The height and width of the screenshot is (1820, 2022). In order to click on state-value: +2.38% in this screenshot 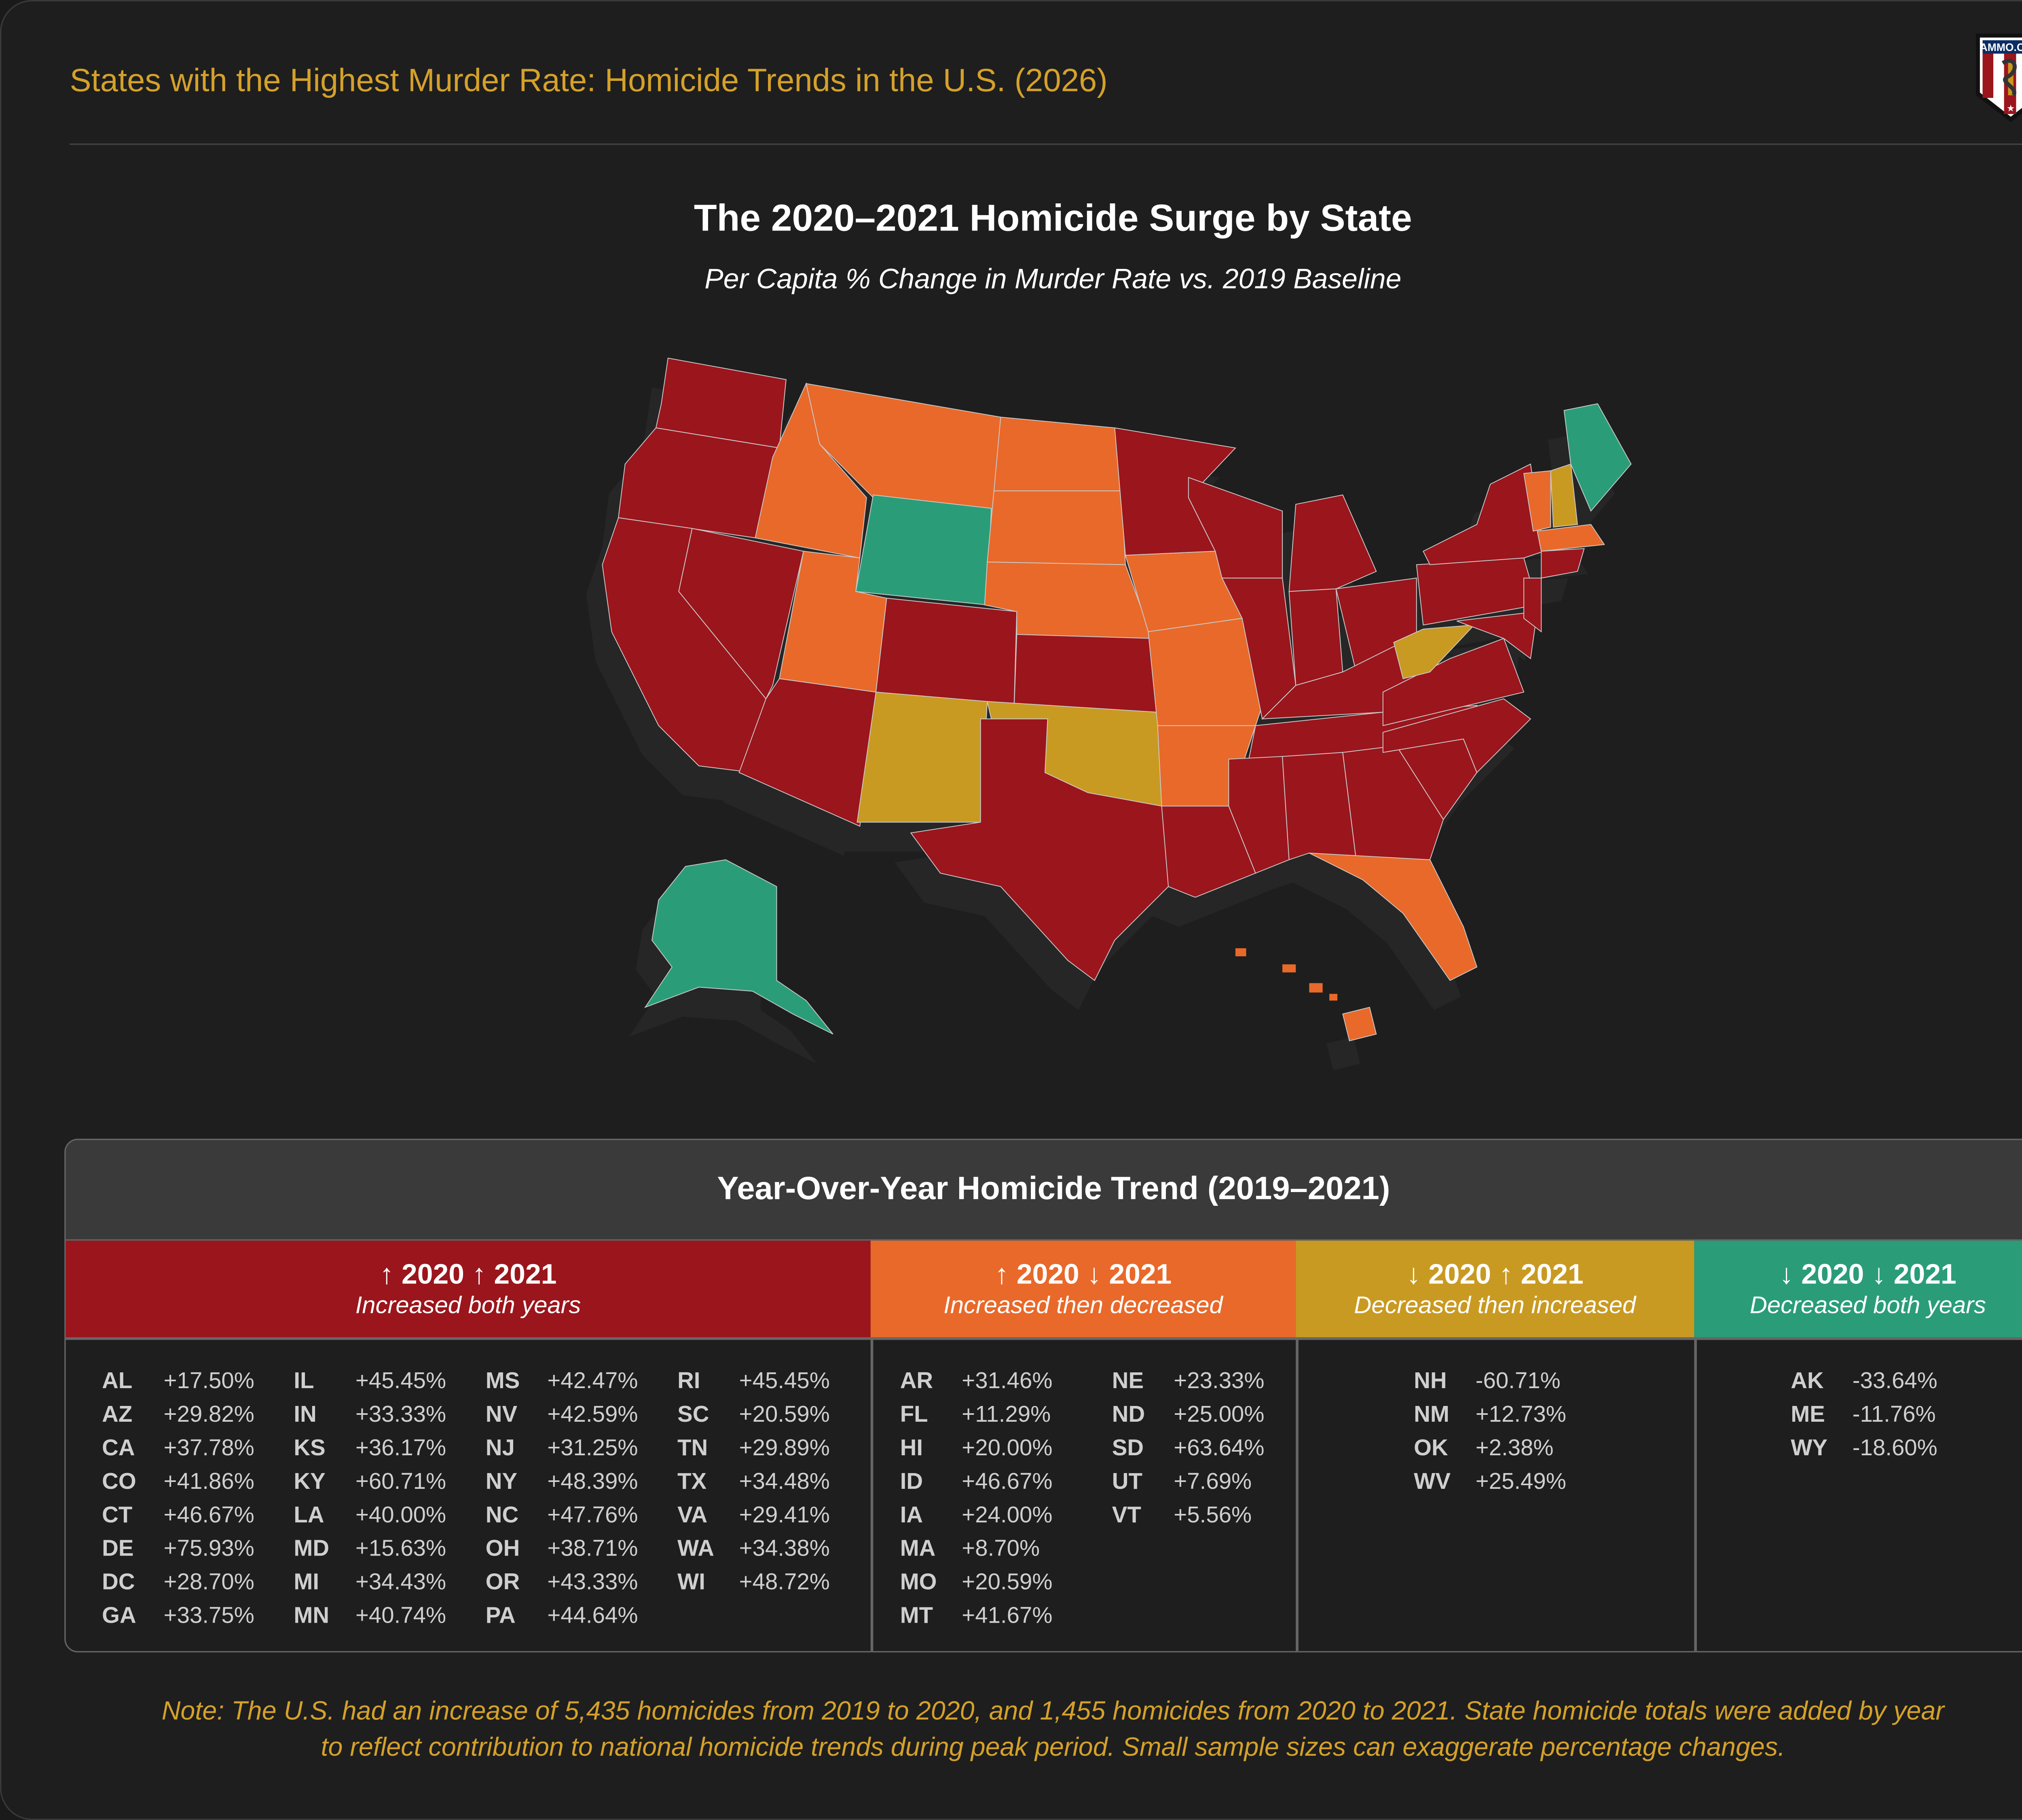, I will do `click(1514, 1448)`.